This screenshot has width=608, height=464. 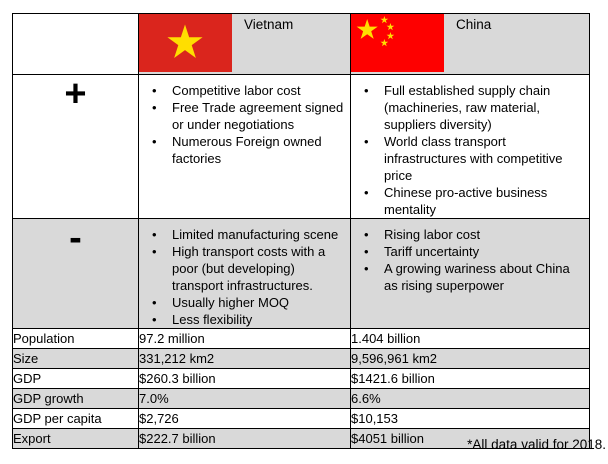 I want to click on footnote: *All data valid for 2018., so click(x=536, y=444).